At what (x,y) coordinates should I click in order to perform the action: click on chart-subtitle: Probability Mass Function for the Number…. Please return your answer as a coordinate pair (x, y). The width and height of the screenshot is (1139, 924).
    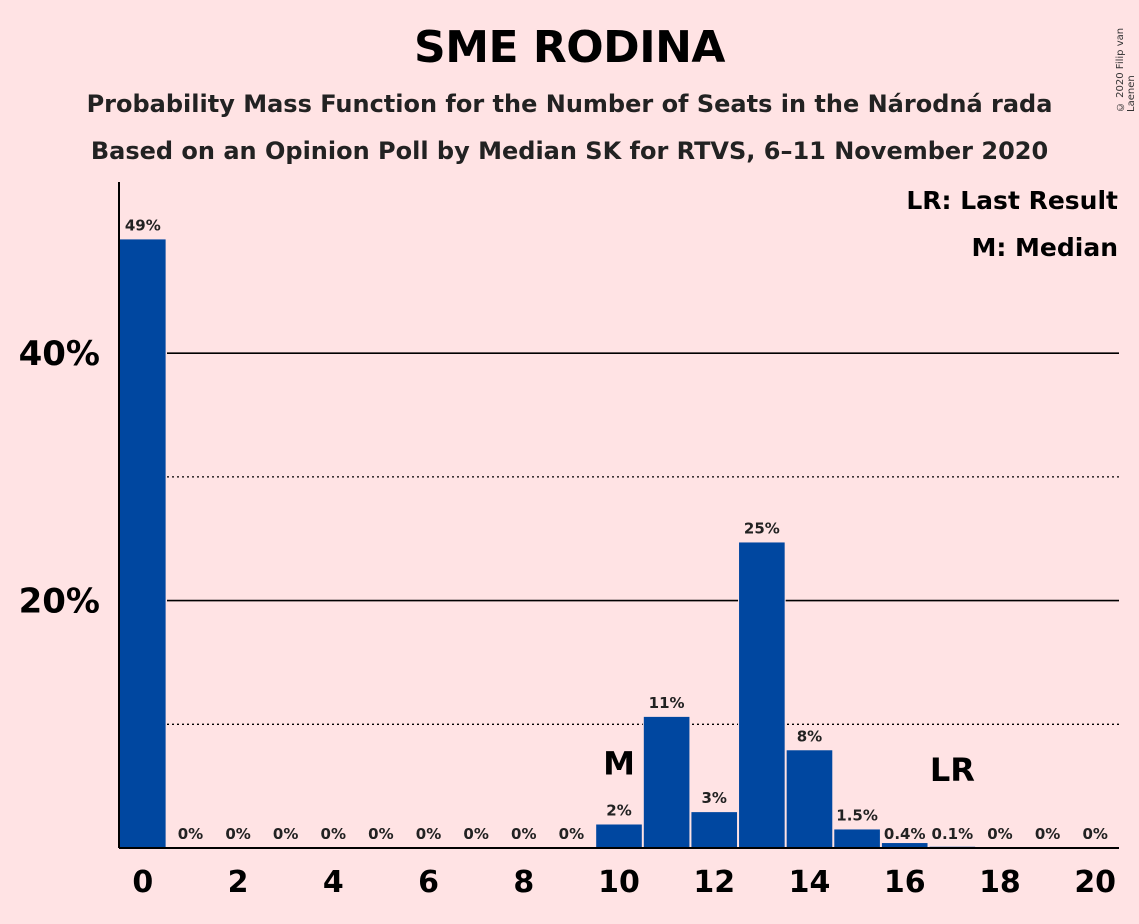
    Looking at the image, I should click on (569, 104).